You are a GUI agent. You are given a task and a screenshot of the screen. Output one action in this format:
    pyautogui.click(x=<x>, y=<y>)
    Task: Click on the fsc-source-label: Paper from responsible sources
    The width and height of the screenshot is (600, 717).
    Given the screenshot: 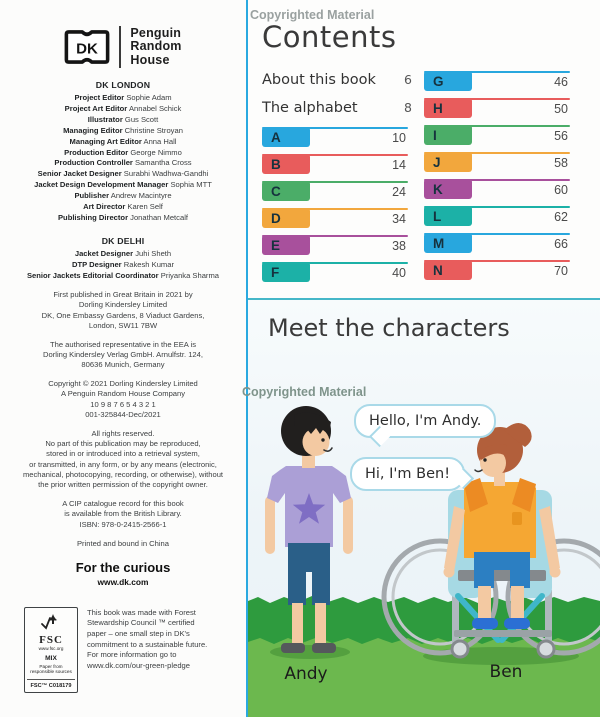 What is the action you would take?
    pyautogui.click(x=51, y=669)
    